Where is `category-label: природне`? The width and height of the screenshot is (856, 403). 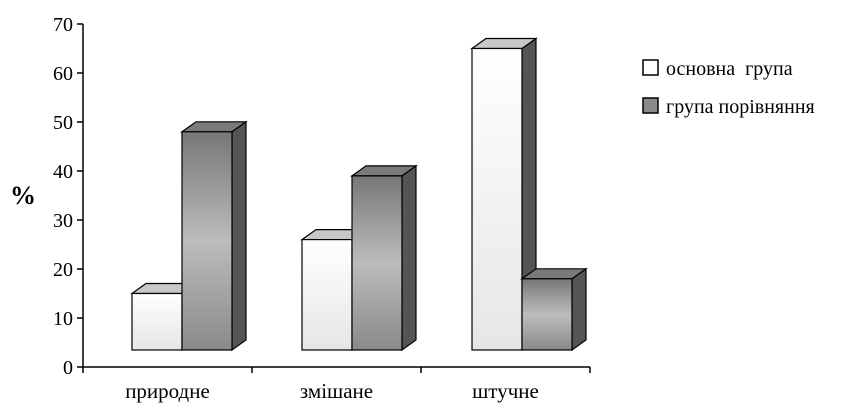 category-label: природне is located at coordinates (167, 391).